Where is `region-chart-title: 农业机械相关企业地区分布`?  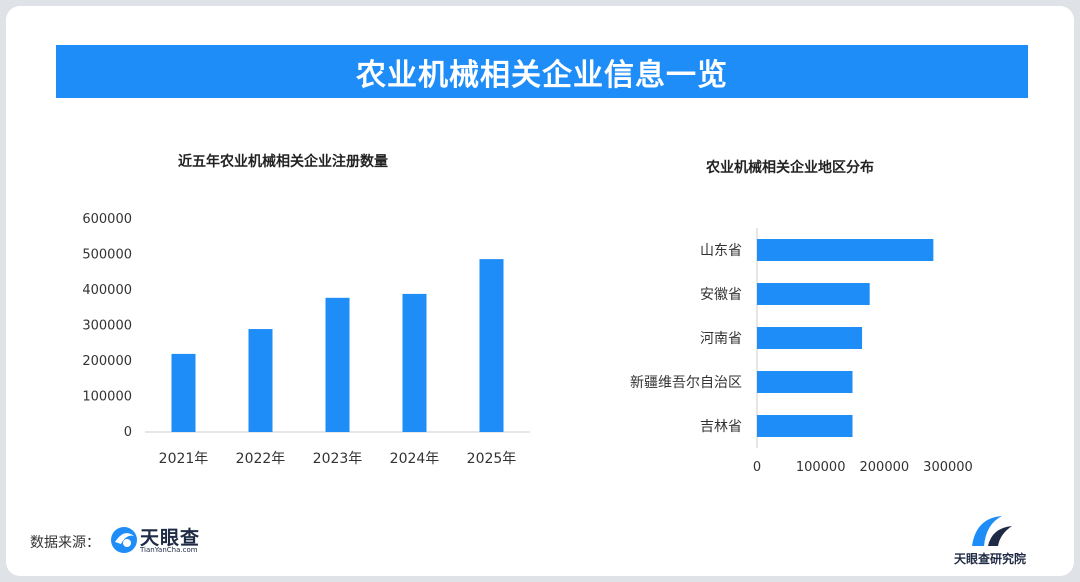 region-chart-title: 农业机械相关企业地区分布 is located at coordinates (790, 168).